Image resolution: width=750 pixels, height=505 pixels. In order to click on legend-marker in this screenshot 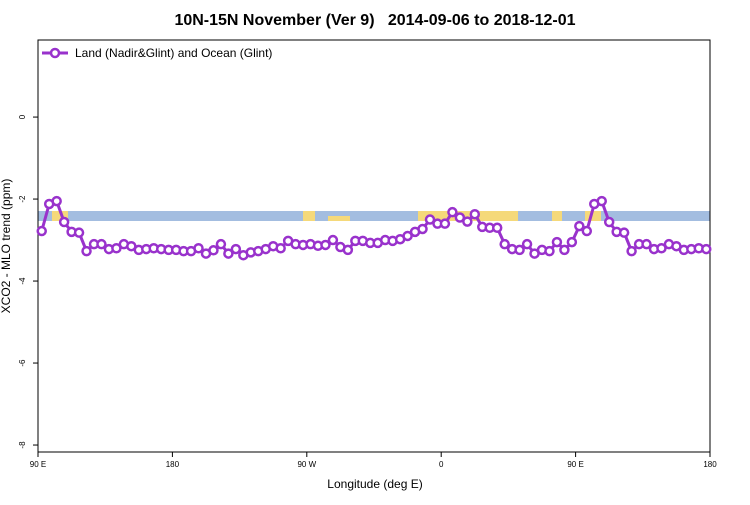, I will do `click(55, 53)`.